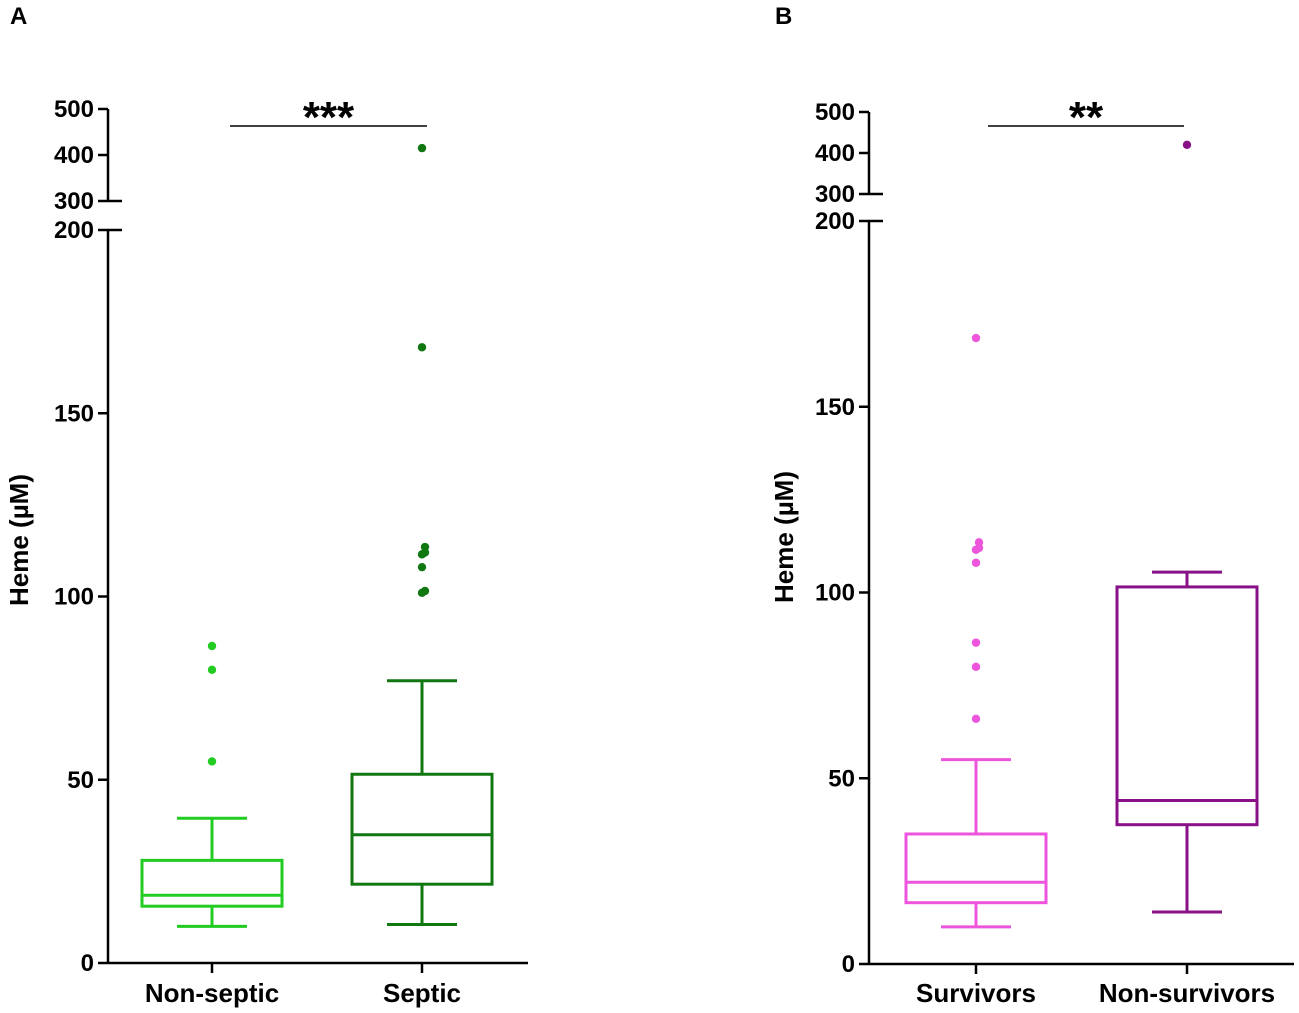  Describe the element at coordinates (1187, 993) in the screenshot. I see `x-category-label: Non-survivors` at that location.